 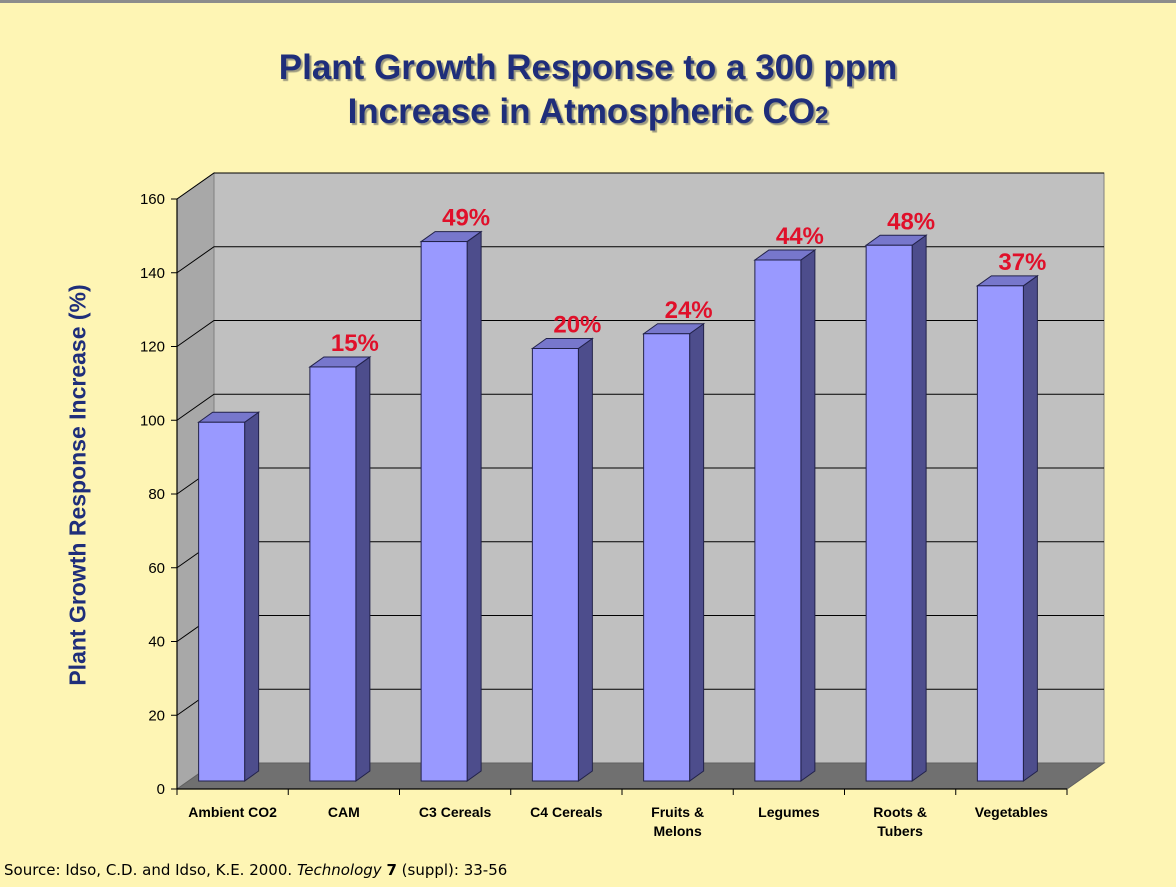 What do you see at coordinates (156, 494) in the screenshot?
I see `y-tick-label: 80` at bounding box center [156, 494].